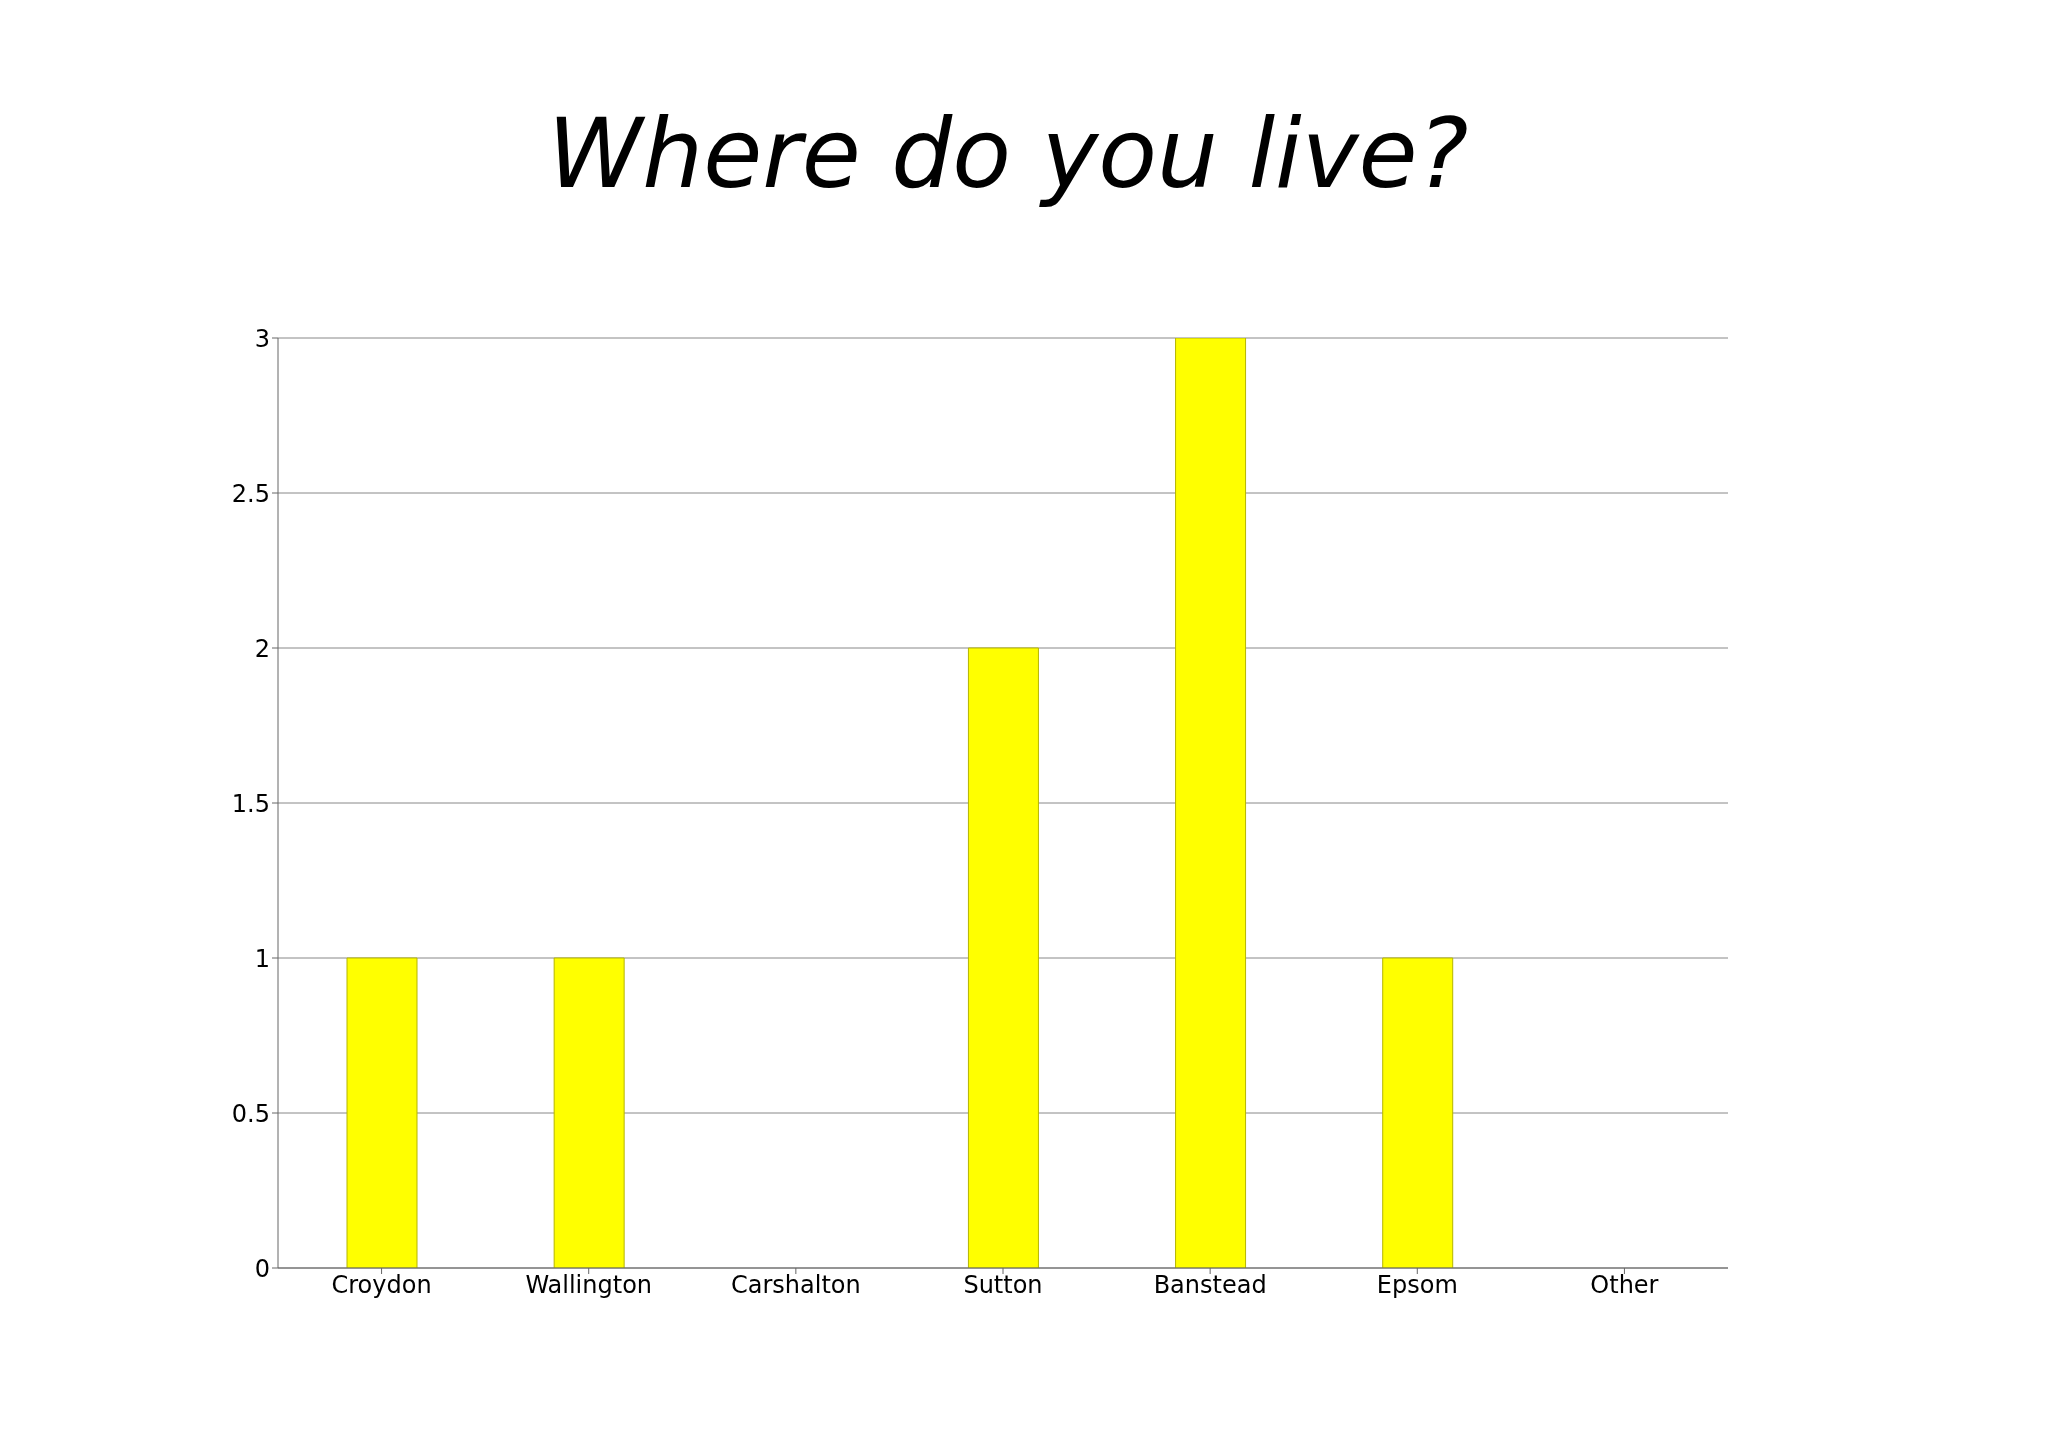 The image size is (2048, 1447). What do you see at coordinates (262, 1268) in the screenshot?
I see `y-tick-label: 0` at bounding box center [262, 1268].